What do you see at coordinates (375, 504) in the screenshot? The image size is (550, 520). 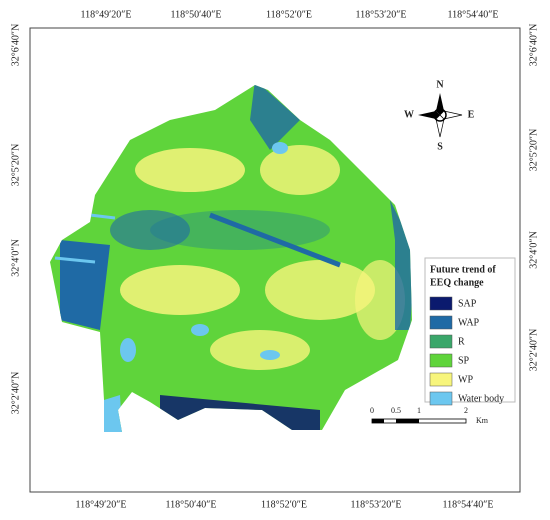 I see `bottom-coord-label: 118°53′20″E` at bounding box center [375, 504].